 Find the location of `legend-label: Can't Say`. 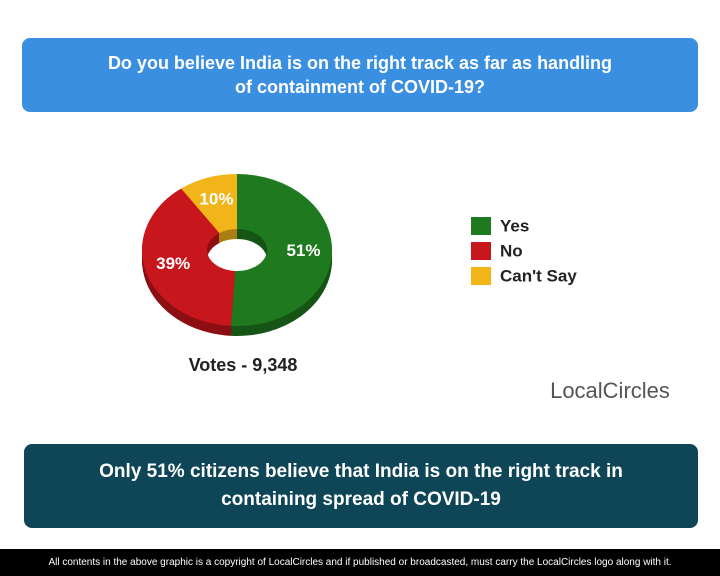

legend-label: Can't Say is located at coordinates (538, 275).